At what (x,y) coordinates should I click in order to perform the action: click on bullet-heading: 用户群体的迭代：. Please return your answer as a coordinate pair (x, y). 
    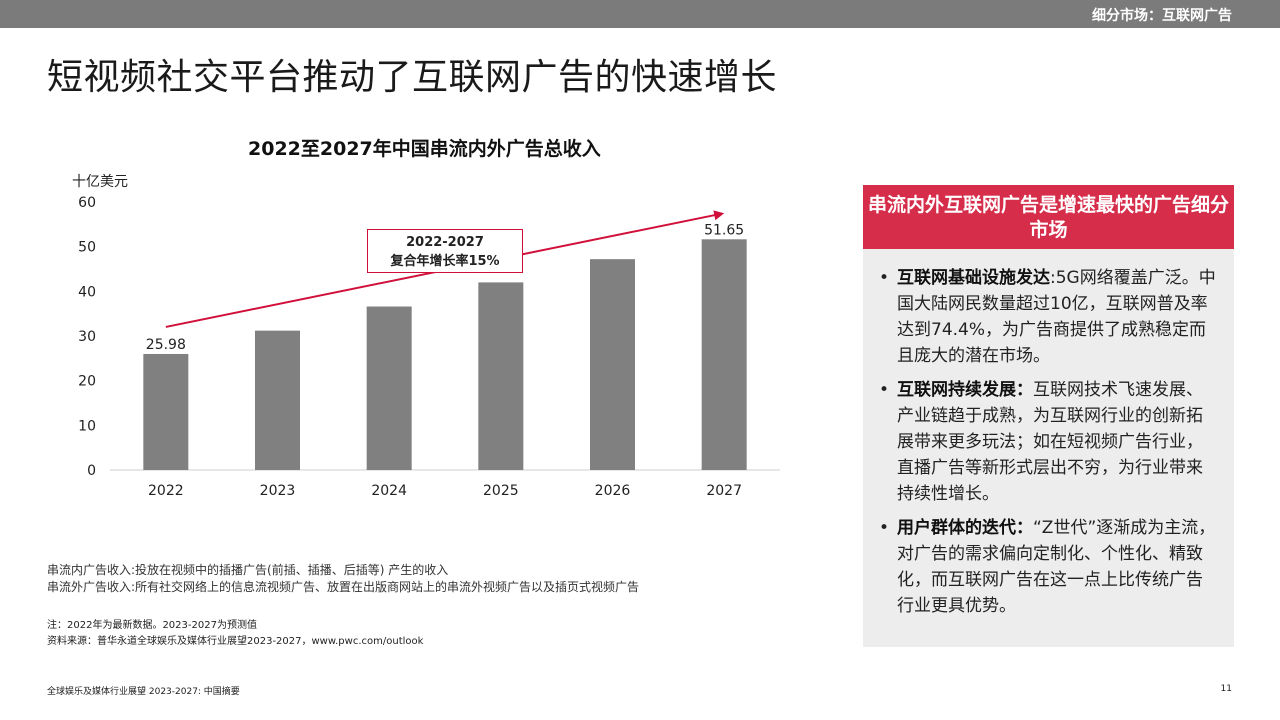
    Looking at the image, I should click on (965, 528).